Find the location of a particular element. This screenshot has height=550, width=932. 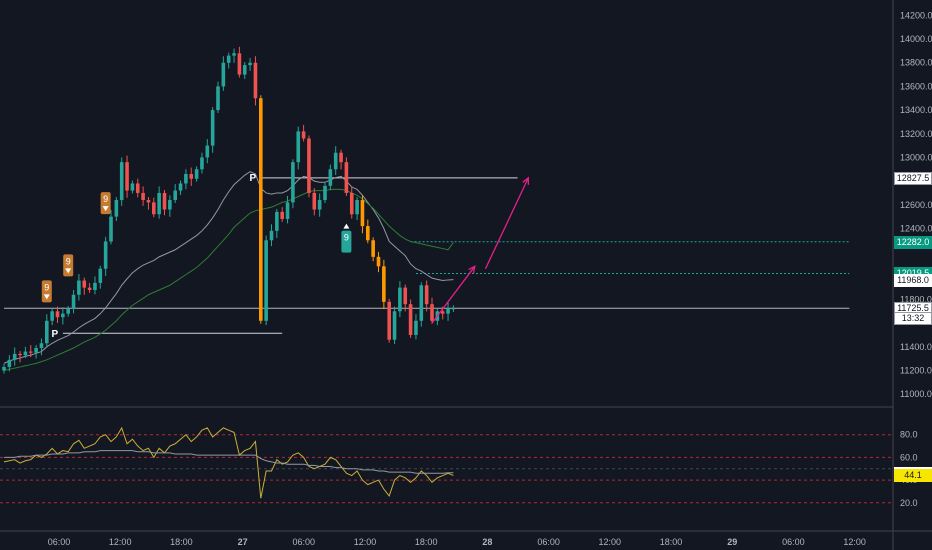

arrow-down-icon is located at coordinates (68, 271).